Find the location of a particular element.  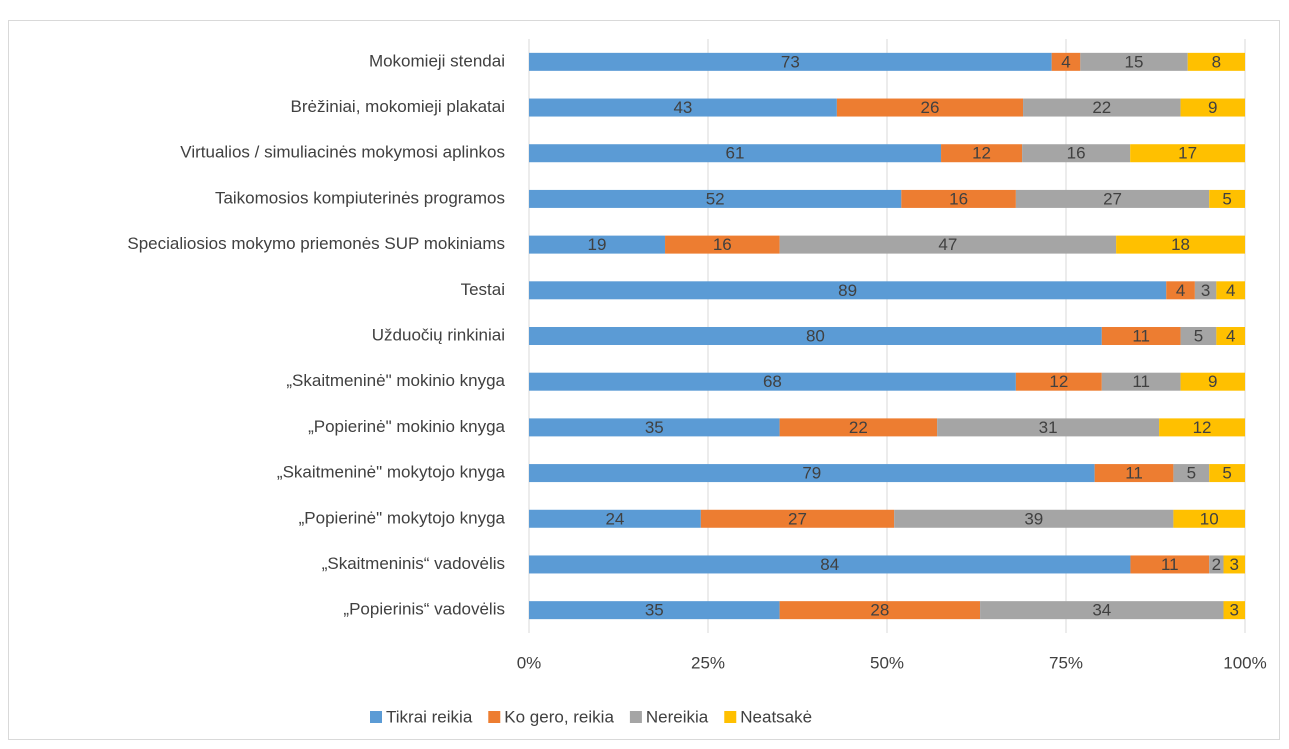

data-label: 73 is located at coordinates (790, 61).